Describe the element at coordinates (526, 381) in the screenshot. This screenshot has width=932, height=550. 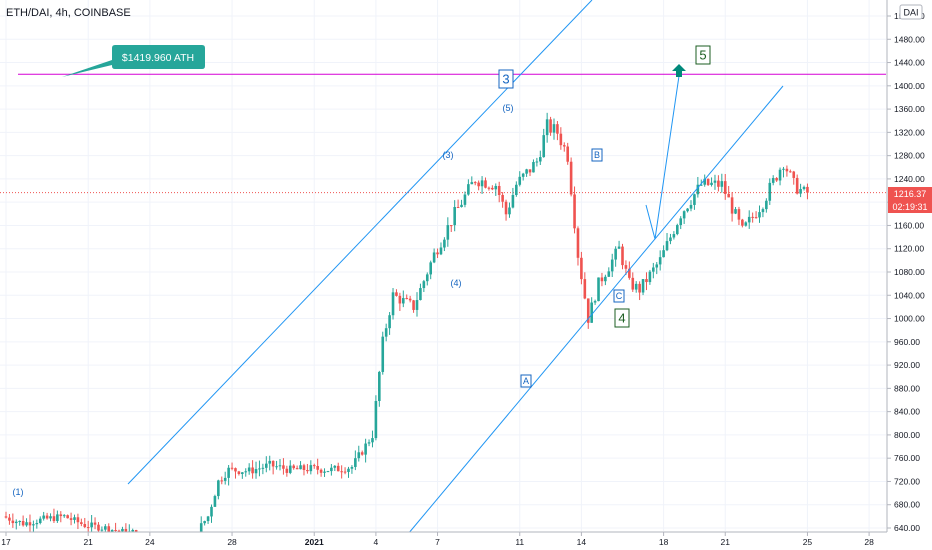
I see `wave-label-A-frame` at that location.